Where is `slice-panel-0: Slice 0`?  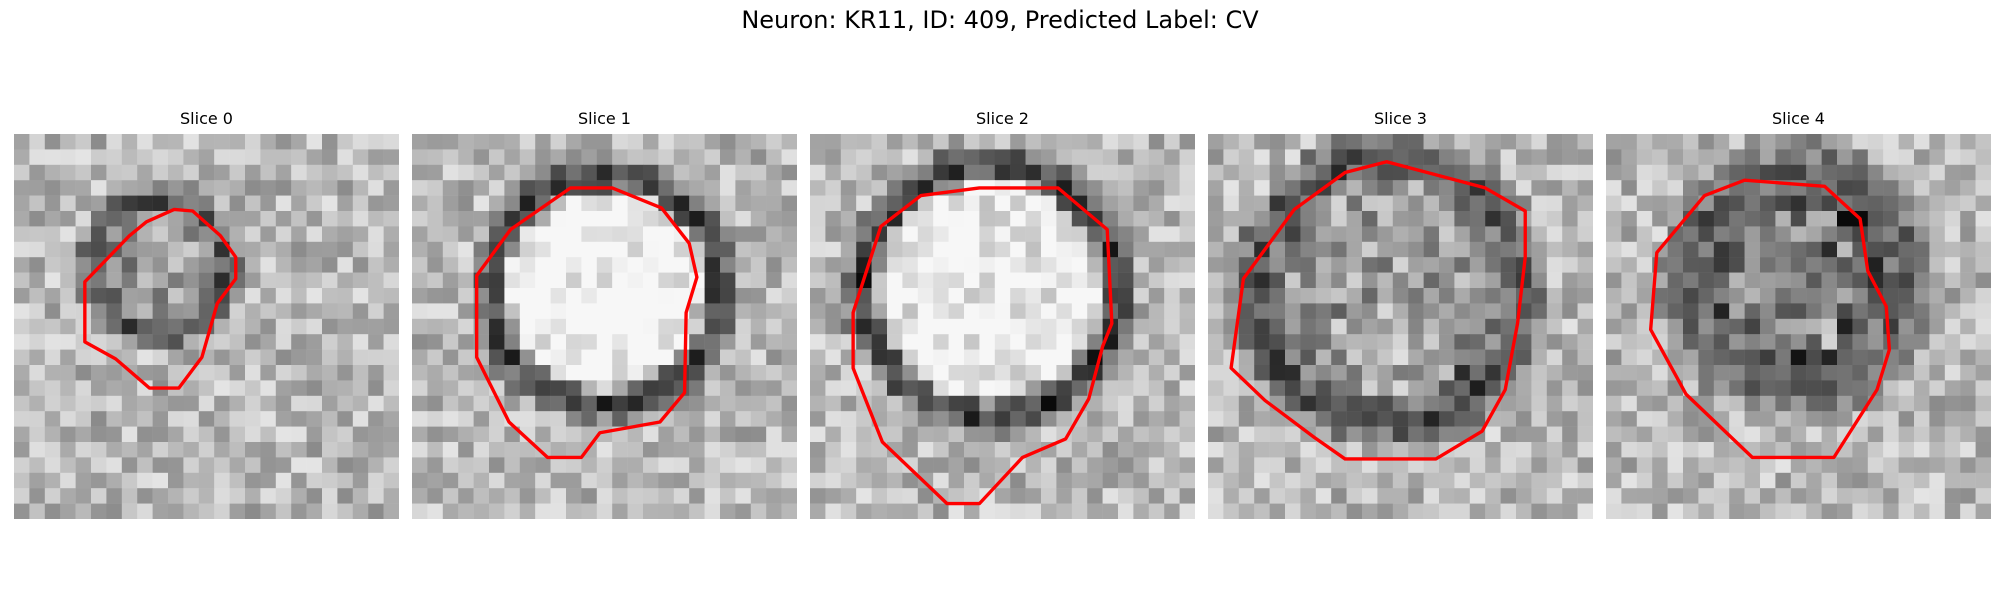
slice-panel-0: Slice 0 is located at coordinates (206, 313).